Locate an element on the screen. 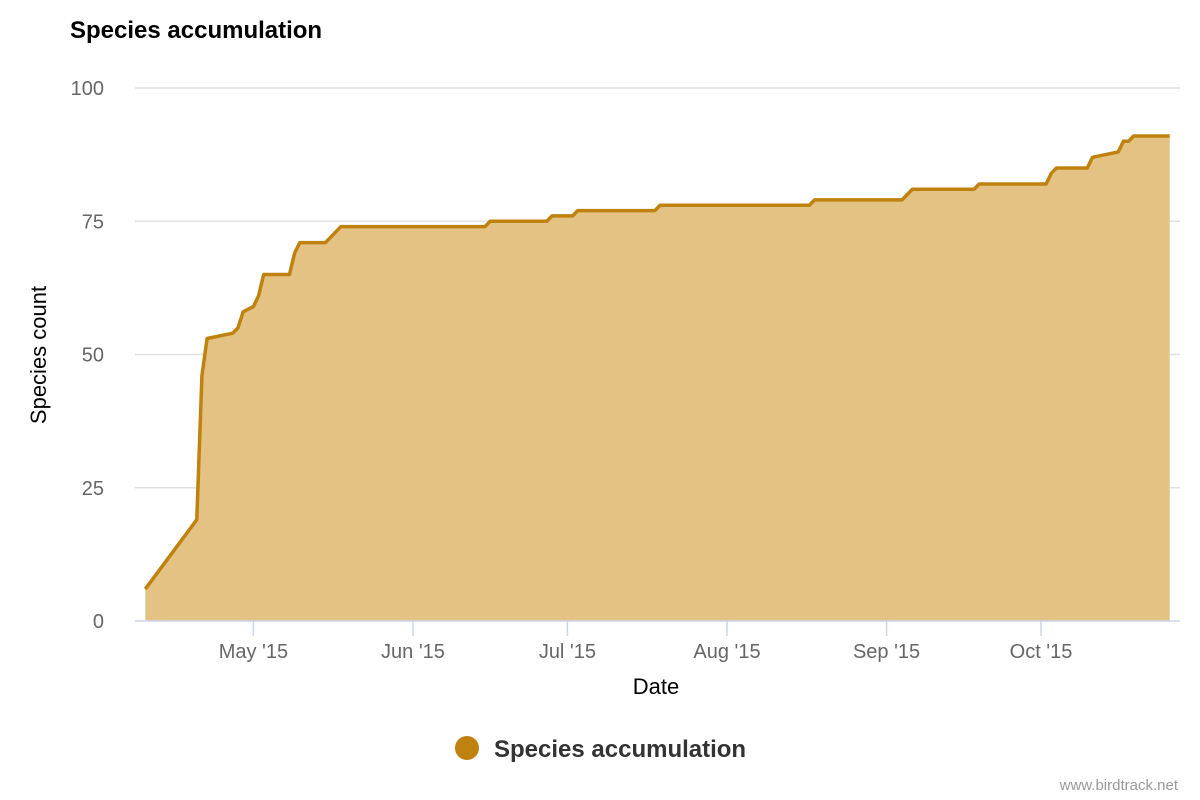 The width and height of the screenshot is (1200, 800). x-tick-label: Sep '15 is located at coordinates (886, 652).